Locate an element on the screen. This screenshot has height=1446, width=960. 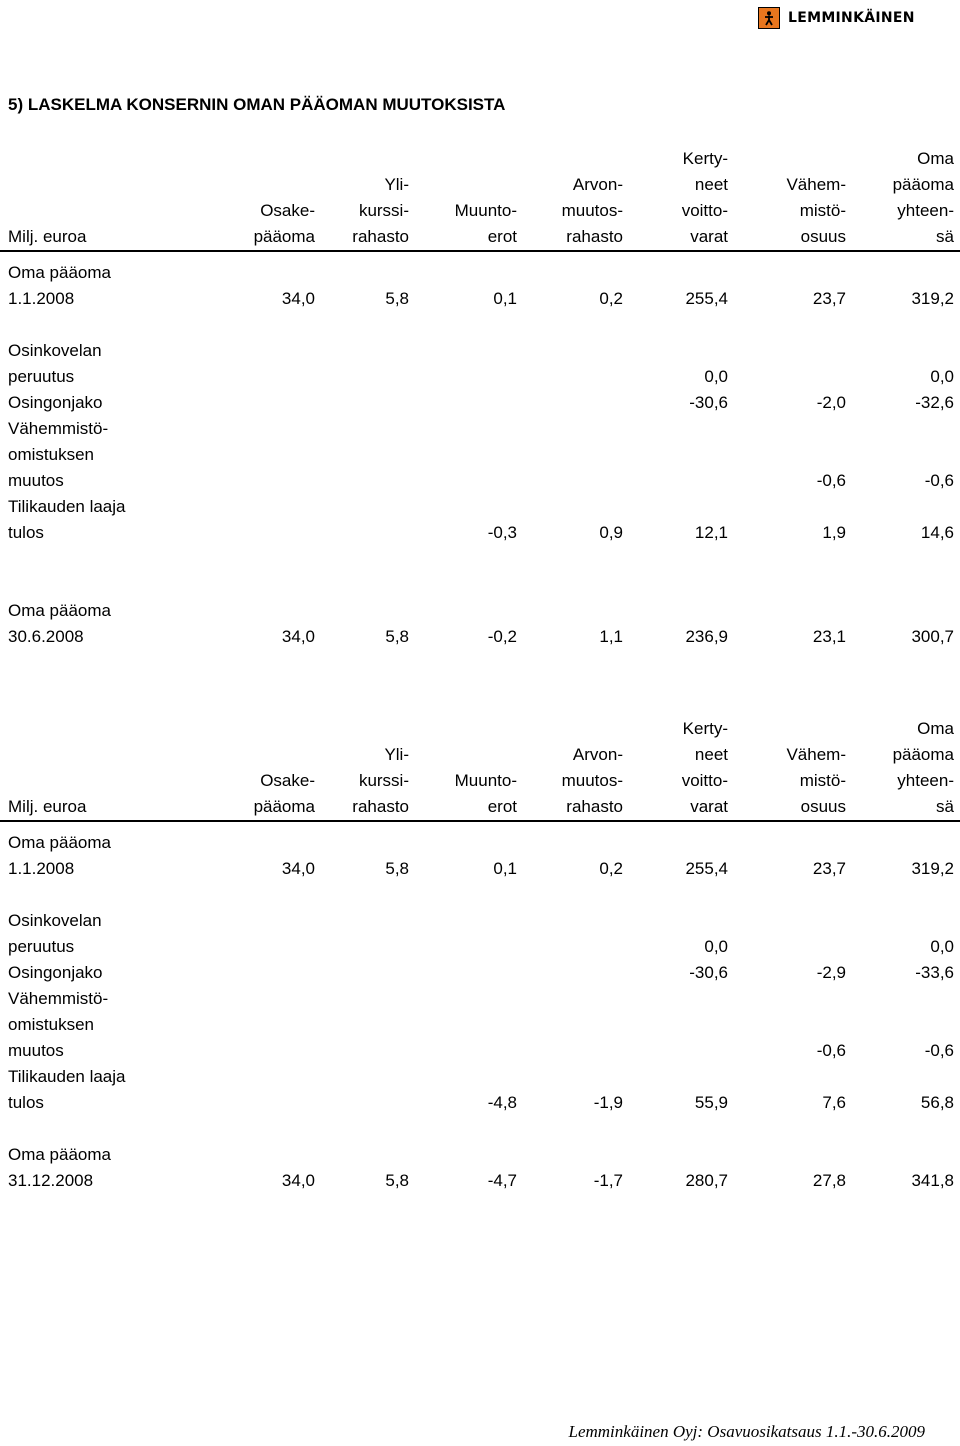
table-cell: -32,6 is located at coordinates (934, 402).